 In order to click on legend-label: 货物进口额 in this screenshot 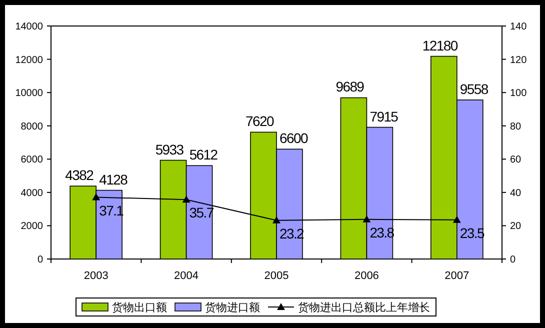, I will do `click(232, 307)`.